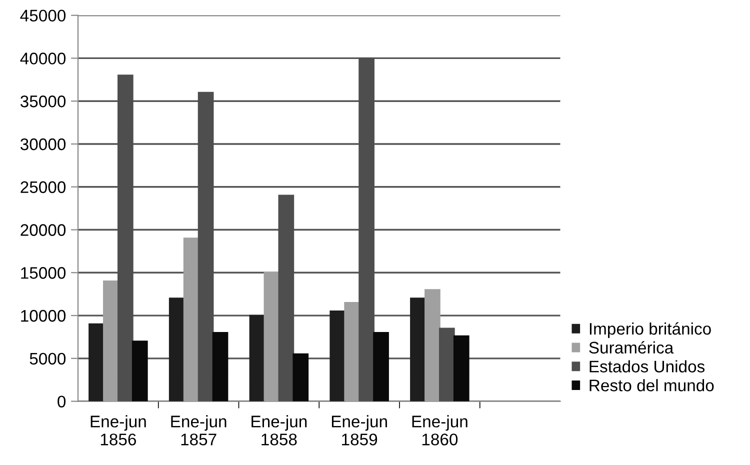 This screenshot has height=465, width=750. I want to click on x-tick-label: Ene-jun 1859, so click(359, 430).